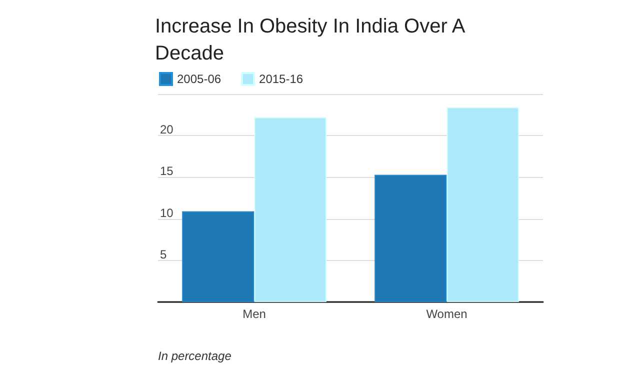  I want to click on y-tick-label: 15, so click(167, 171).